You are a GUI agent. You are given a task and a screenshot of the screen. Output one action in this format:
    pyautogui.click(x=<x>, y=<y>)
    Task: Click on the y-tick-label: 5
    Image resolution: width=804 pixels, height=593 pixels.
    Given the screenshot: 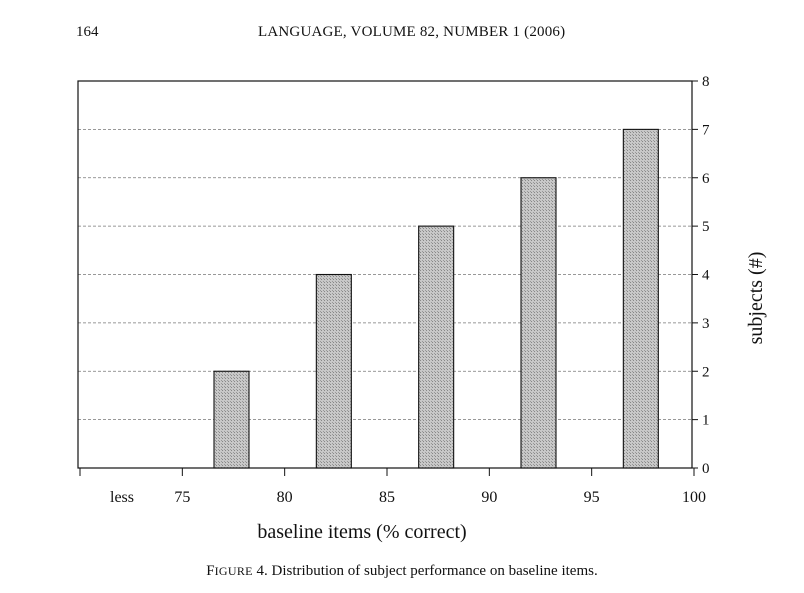 What is the action you would take?
    pyautogui.click(x=706, y=227)
    